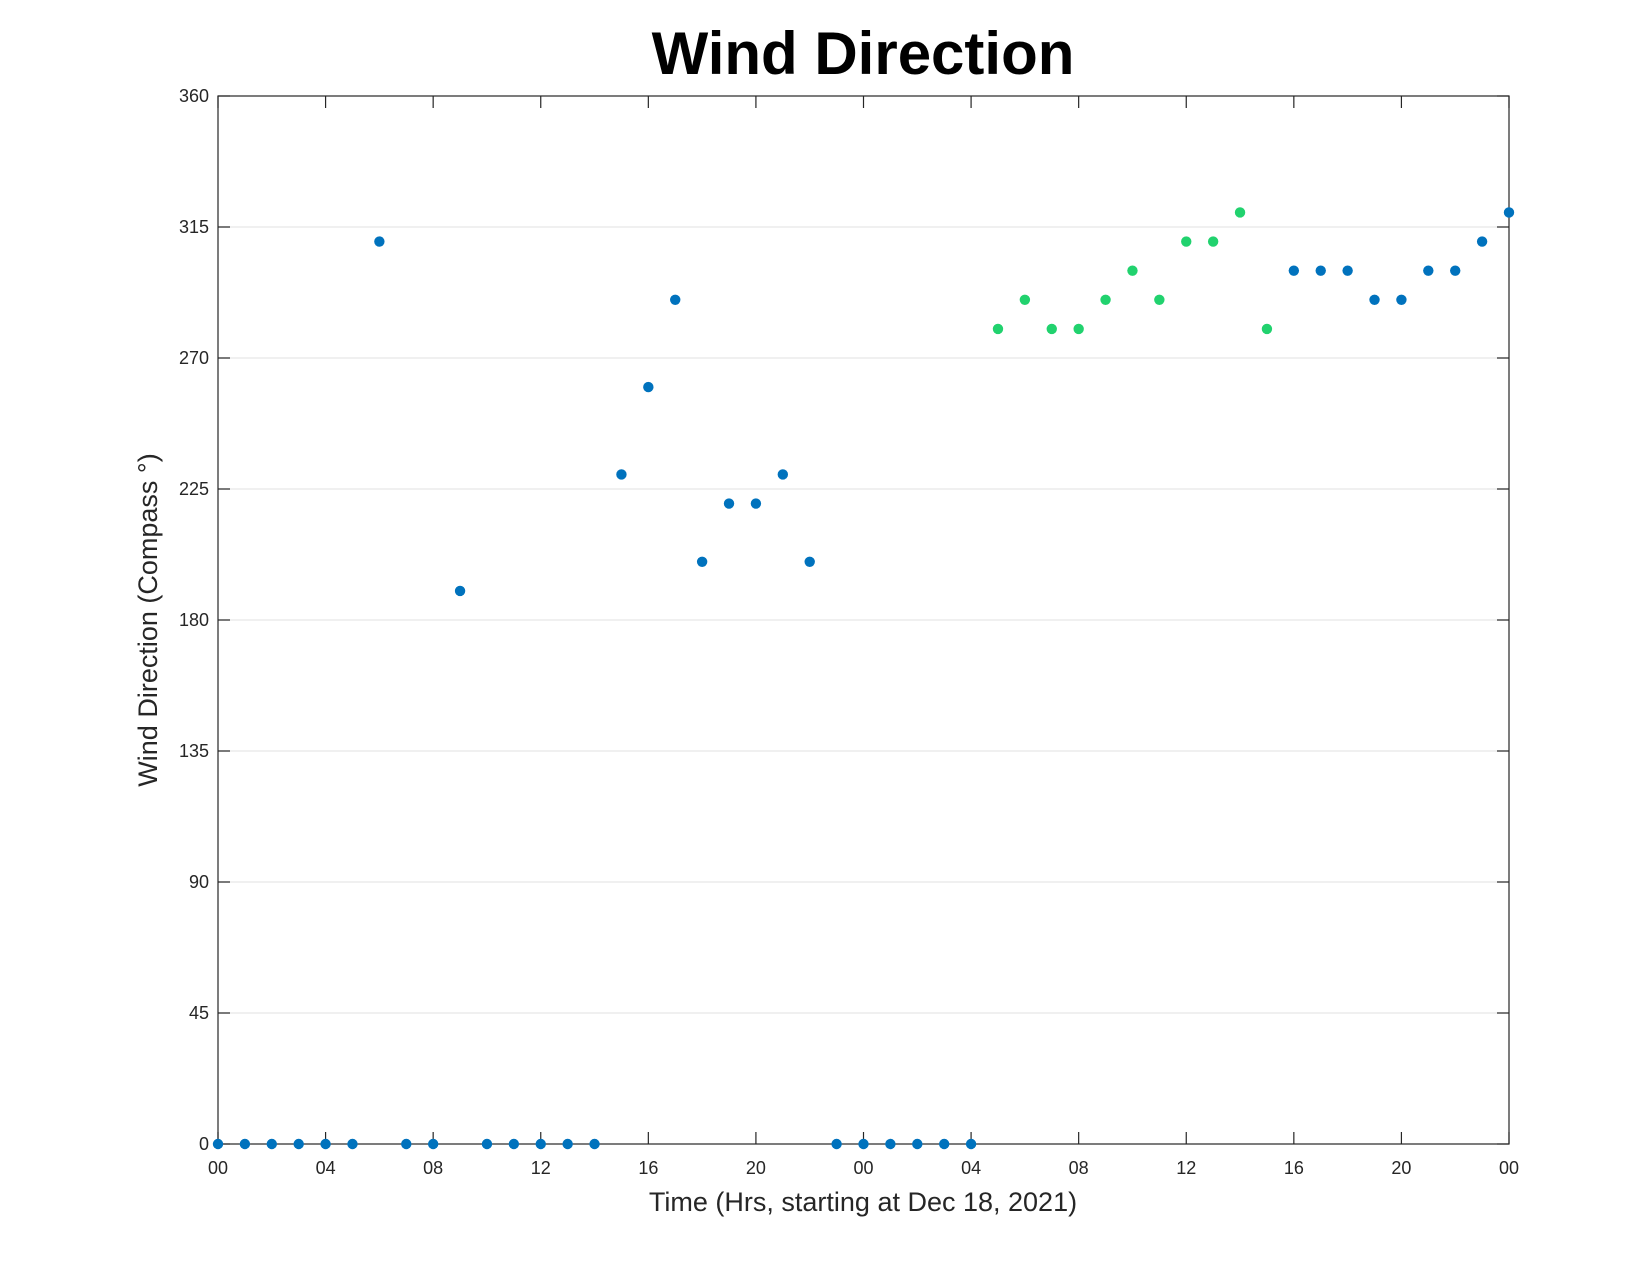  I want to click on y-tick-label: 180, so click(194, 620).